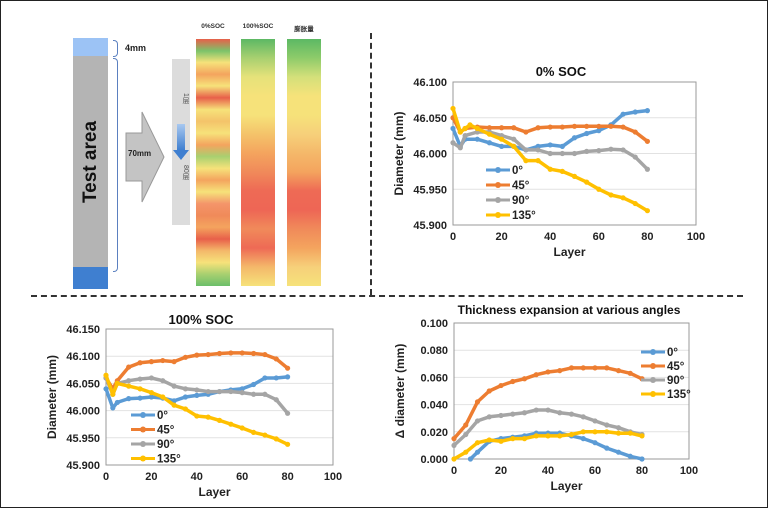  I want to click on y-tick-label: 0.040, so click(434, 406).